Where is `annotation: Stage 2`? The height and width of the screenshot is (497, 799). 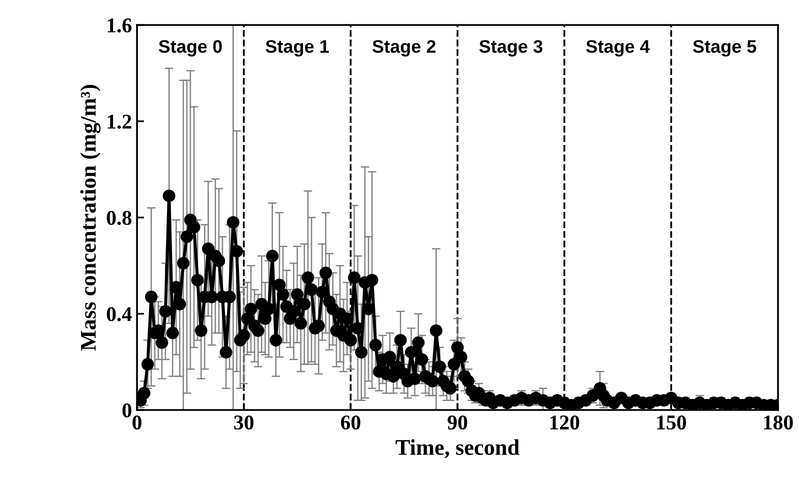
annotation: Stage 2 is located at coordinates (404, 48).